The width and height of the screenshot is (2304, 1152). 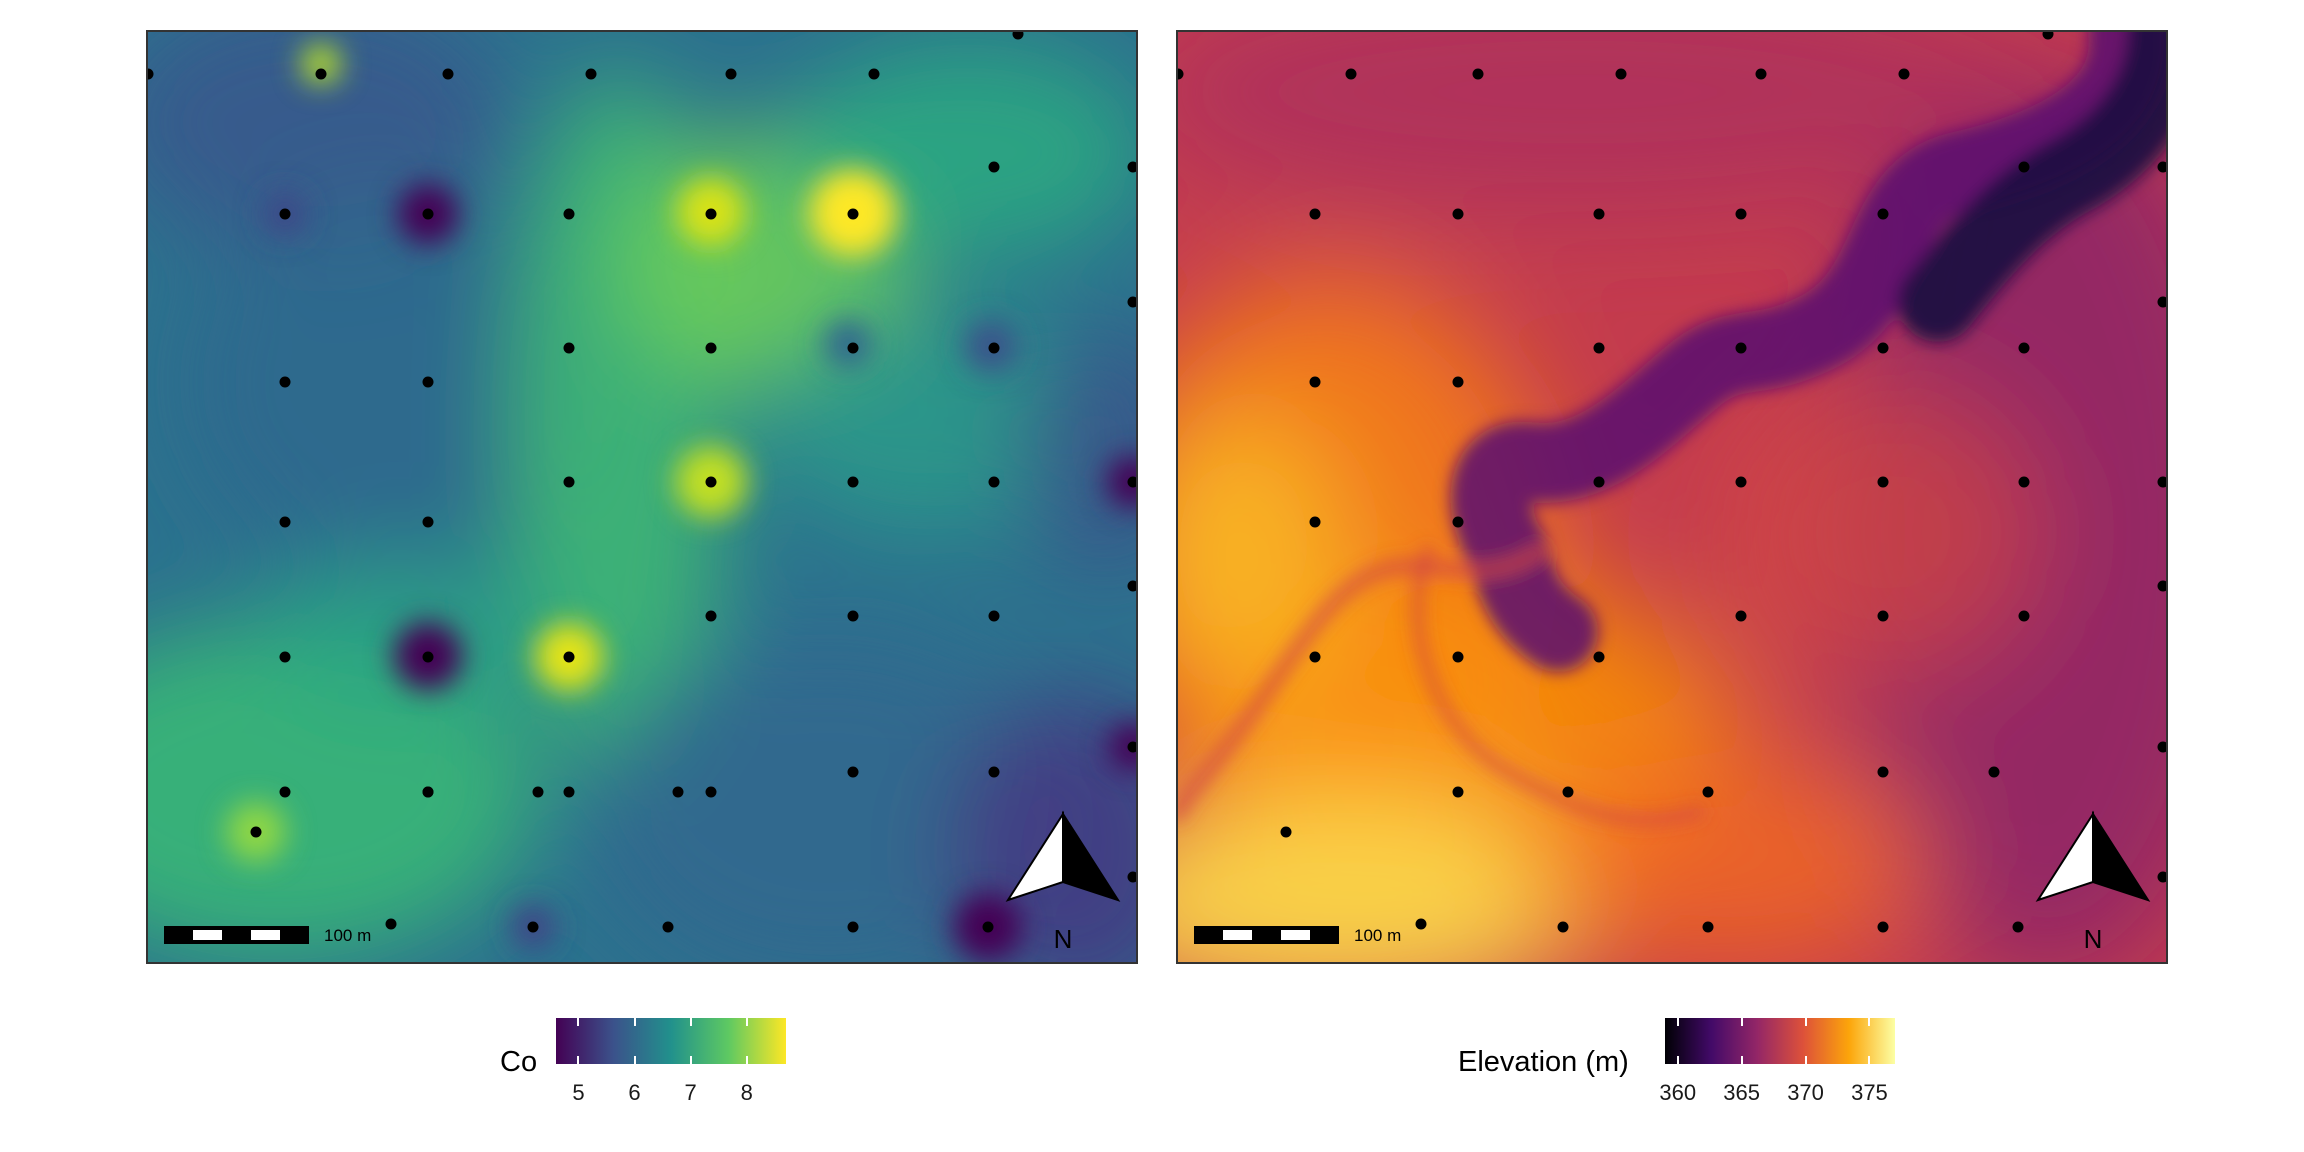 I want to click on co-legend-tick-label: 8, so click(x=746, y=1092).